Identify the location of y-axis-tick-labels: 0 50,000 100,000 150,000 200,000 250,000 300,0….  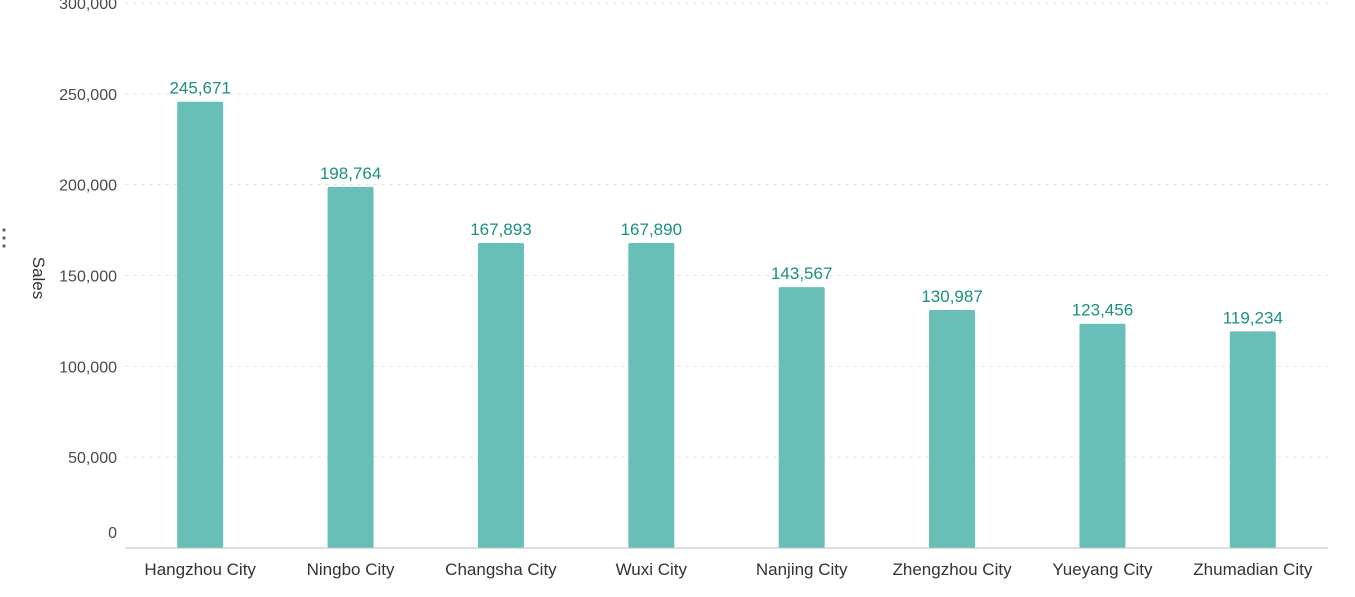
(88, 271).